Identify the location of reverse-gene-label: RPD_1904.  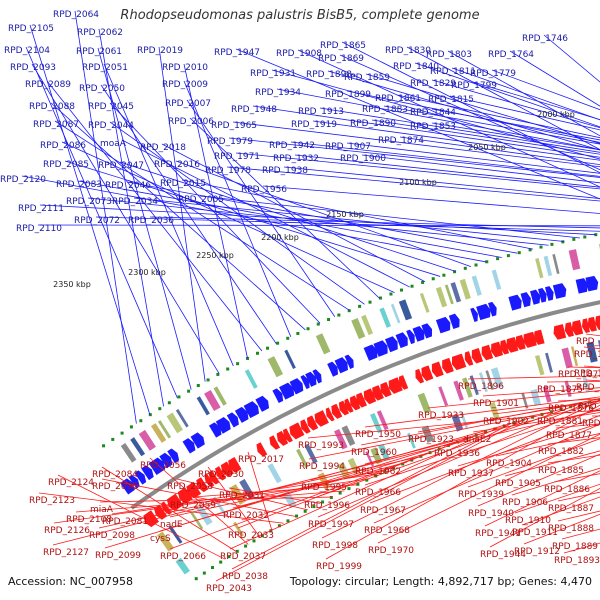
(509, 464).